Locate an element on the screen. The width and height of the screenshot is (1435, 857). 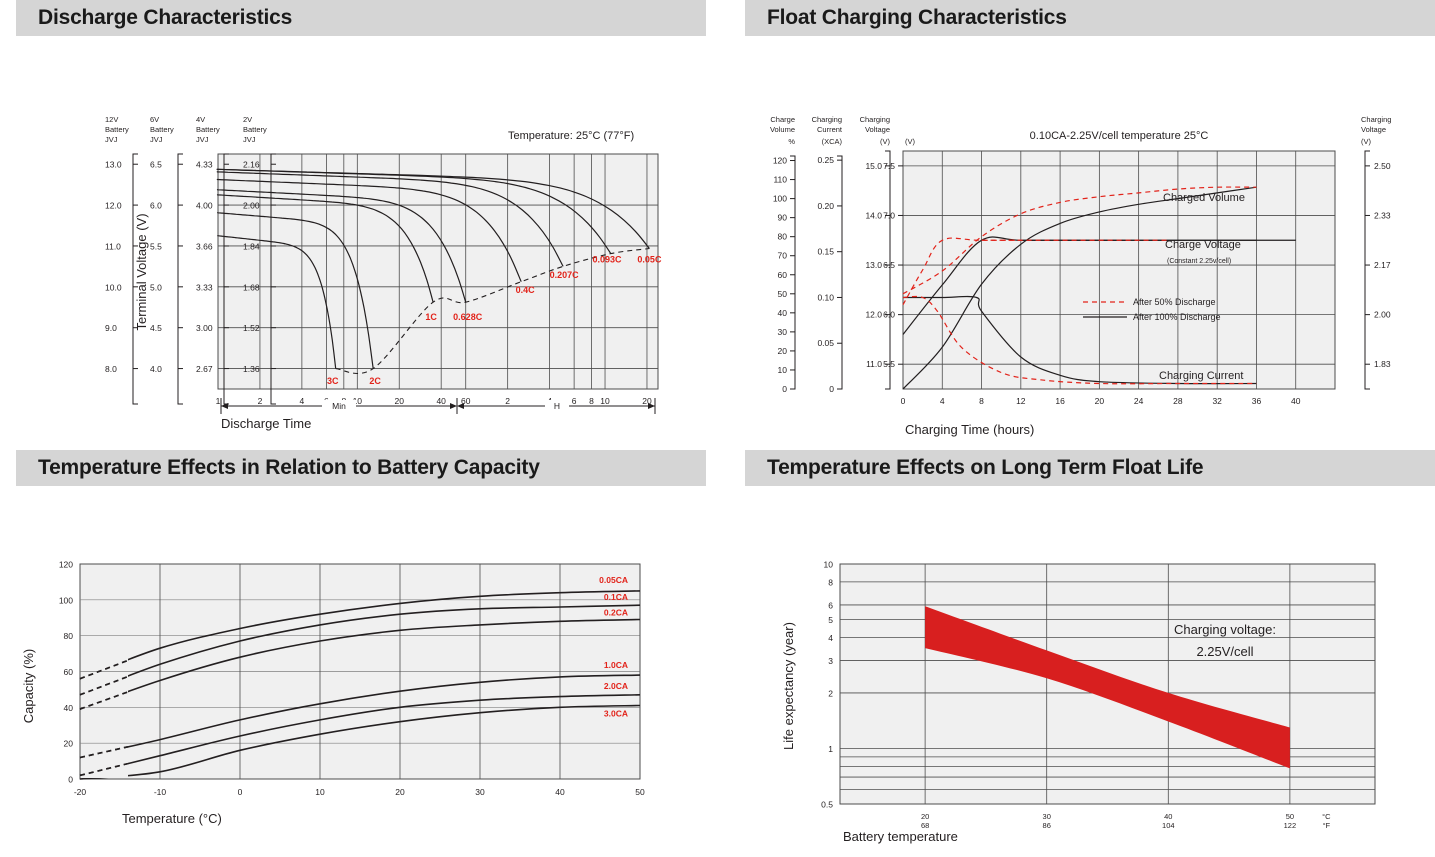
float-annotation: 0.10CA-2.25V/cell temperature 25°C is located at coordinates (1119, 136).